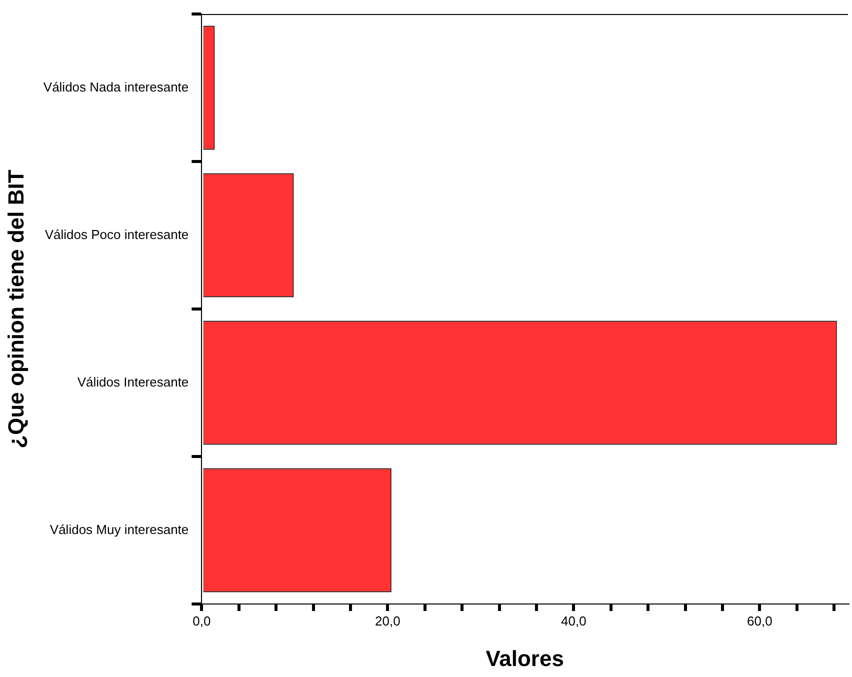  I want to click on x-tick-label: 60,0, so click(759, 620).